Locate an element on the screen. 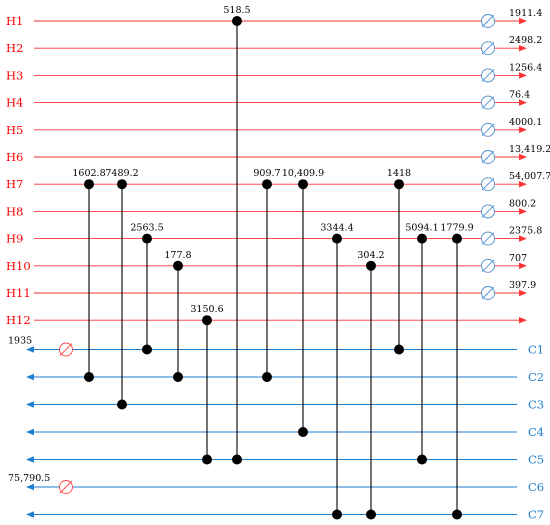 Image resolution: width=550 pixels, height=525 pixels. cooler-duty-label: 397.9 is located at coordinates (522, 285).